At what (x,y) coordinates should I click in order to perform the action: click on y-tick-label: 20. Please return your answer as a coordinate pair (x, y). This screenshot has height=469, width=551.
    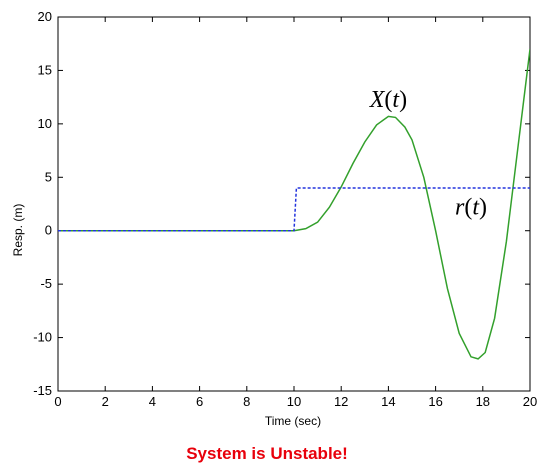
    Looking at the image, I should click on (45, 16).